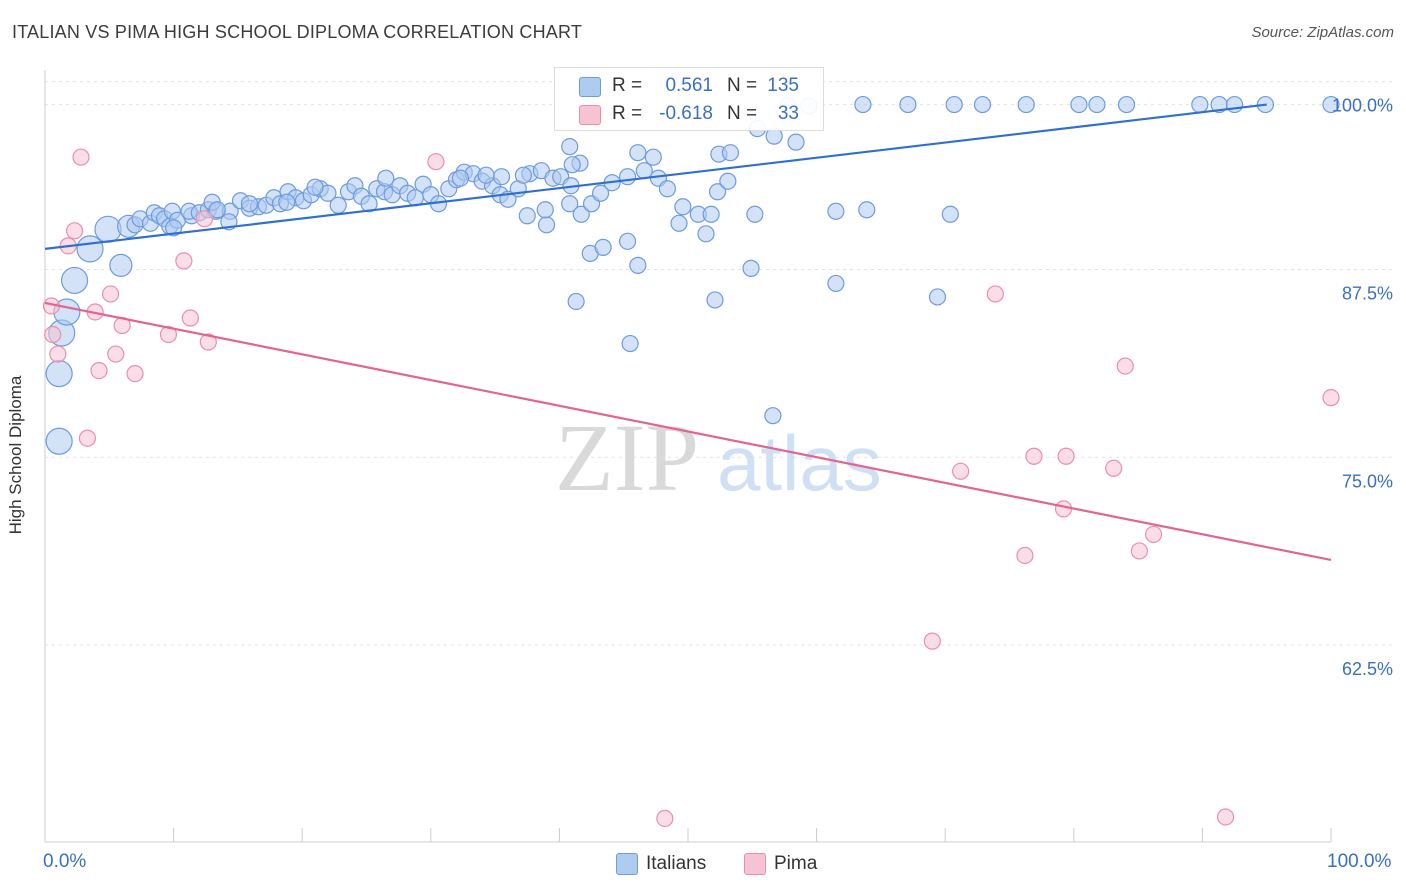 This screenshot has height=892, width=1406. What do you see at coordinates (742, 113) in the screenshot?
I see `pima-n-label: N =` at bounding box center [742, 113].